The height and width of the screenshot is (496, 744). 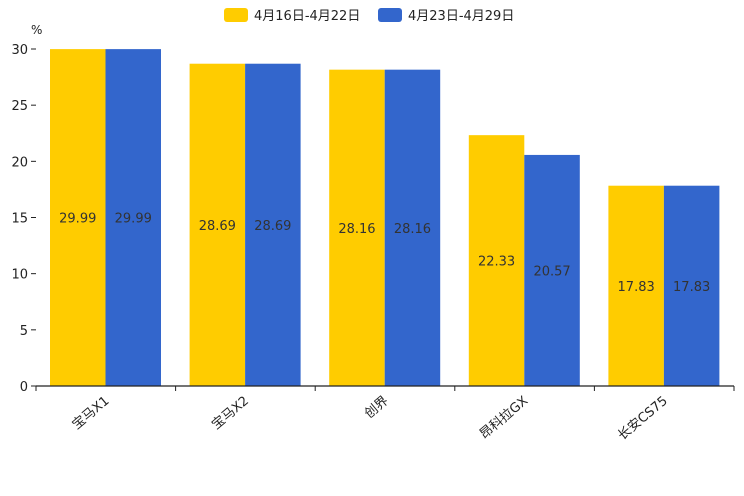 I want to click on y-axis-unit: %, so click(x=36, y=30).